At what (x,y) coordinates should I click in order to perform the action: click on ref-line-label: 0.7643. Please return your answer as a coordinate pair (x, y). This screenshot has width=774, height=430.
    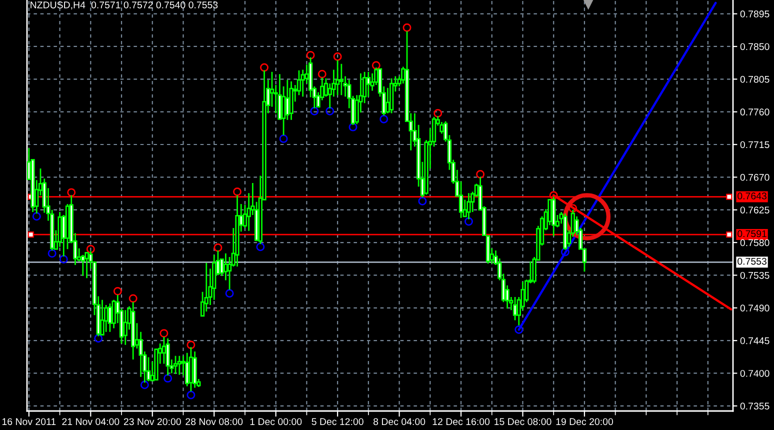
    Looking at the image, I should click on (752, 196).